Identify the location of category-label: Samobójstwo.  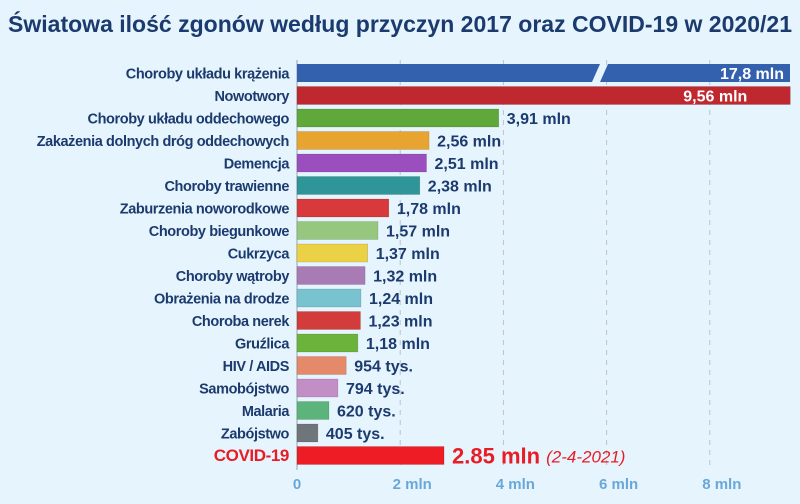
(244, 390).